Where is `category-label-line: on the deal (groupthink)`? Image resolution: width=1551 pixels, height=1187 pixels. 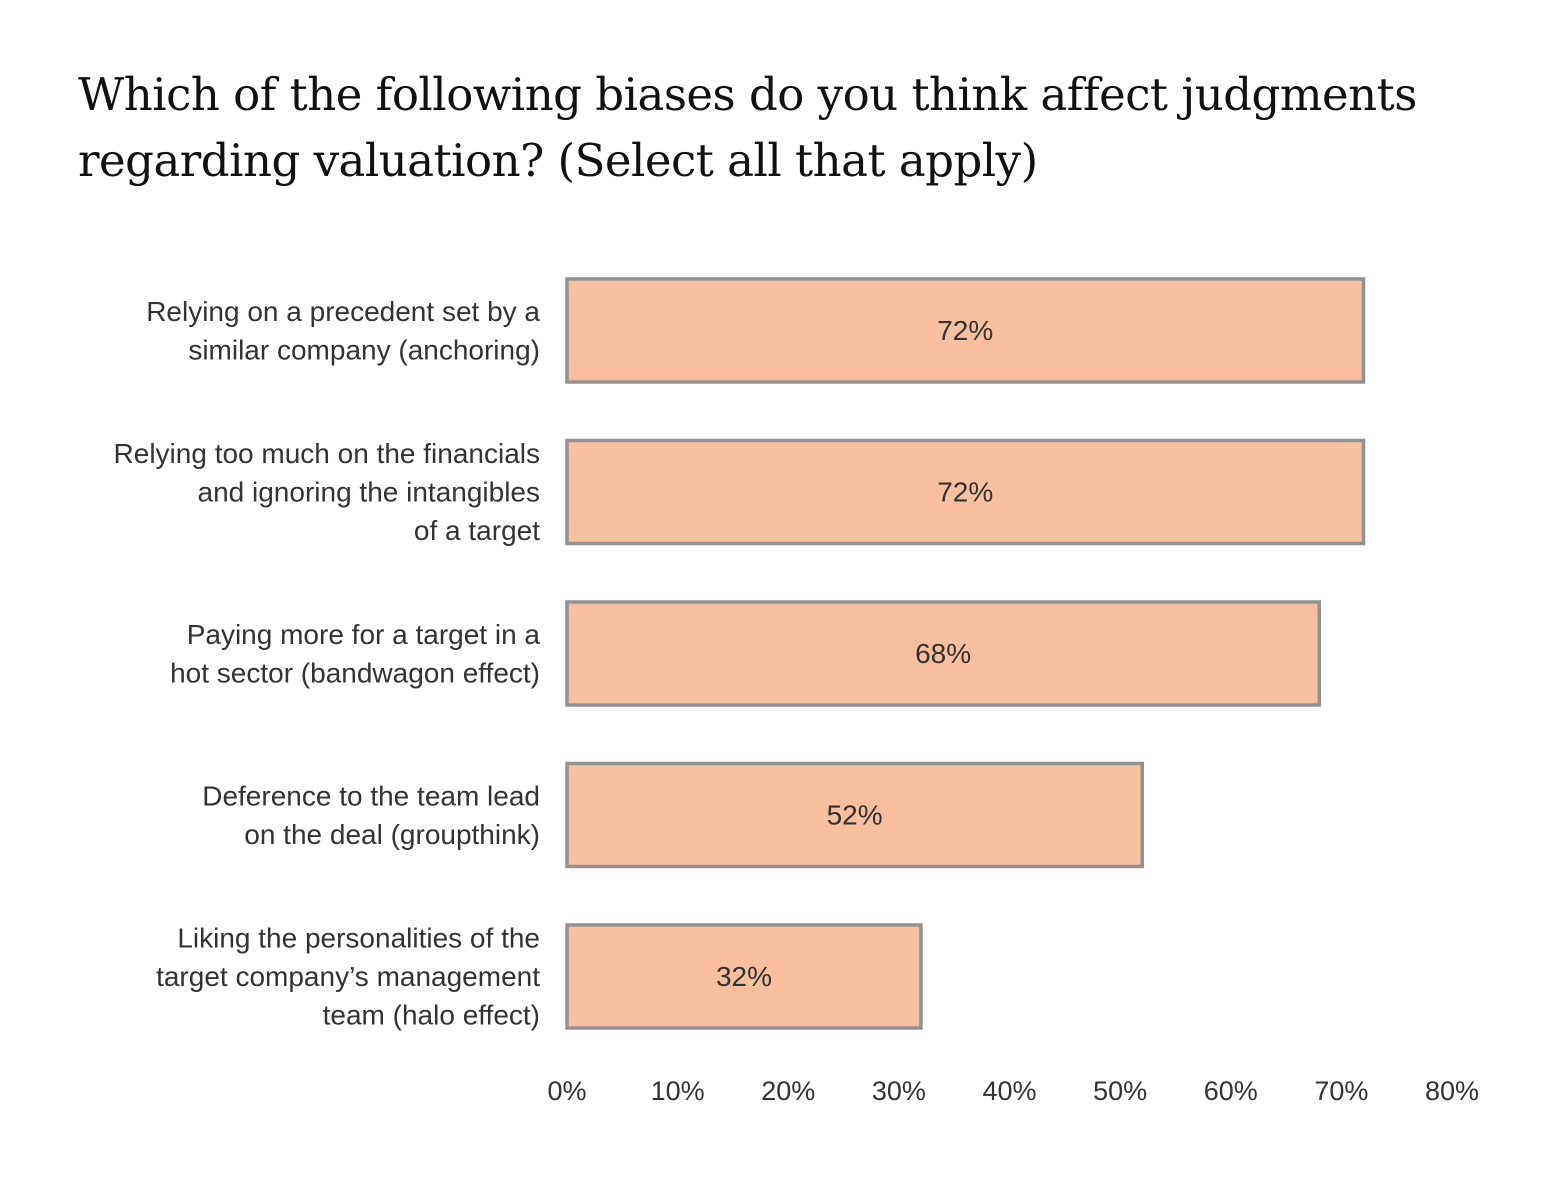
category-label-line: on the deal (groupthink) is located at coordinates (392, 834).